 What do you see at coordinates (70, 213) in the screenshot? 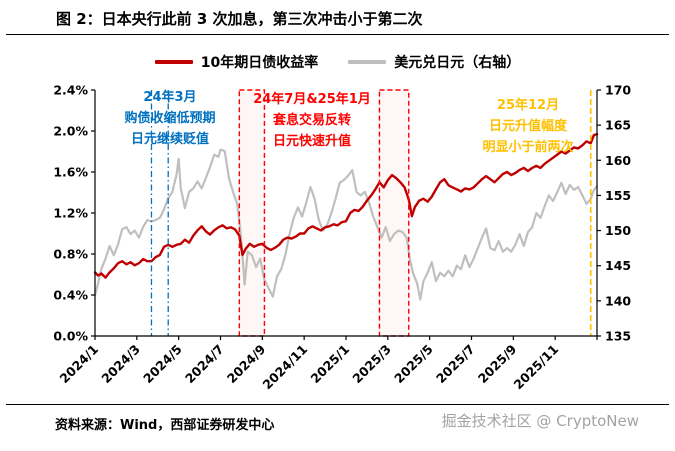
I see `left-axis-tick-label: 1.2%` at bounding box center [70, 213].